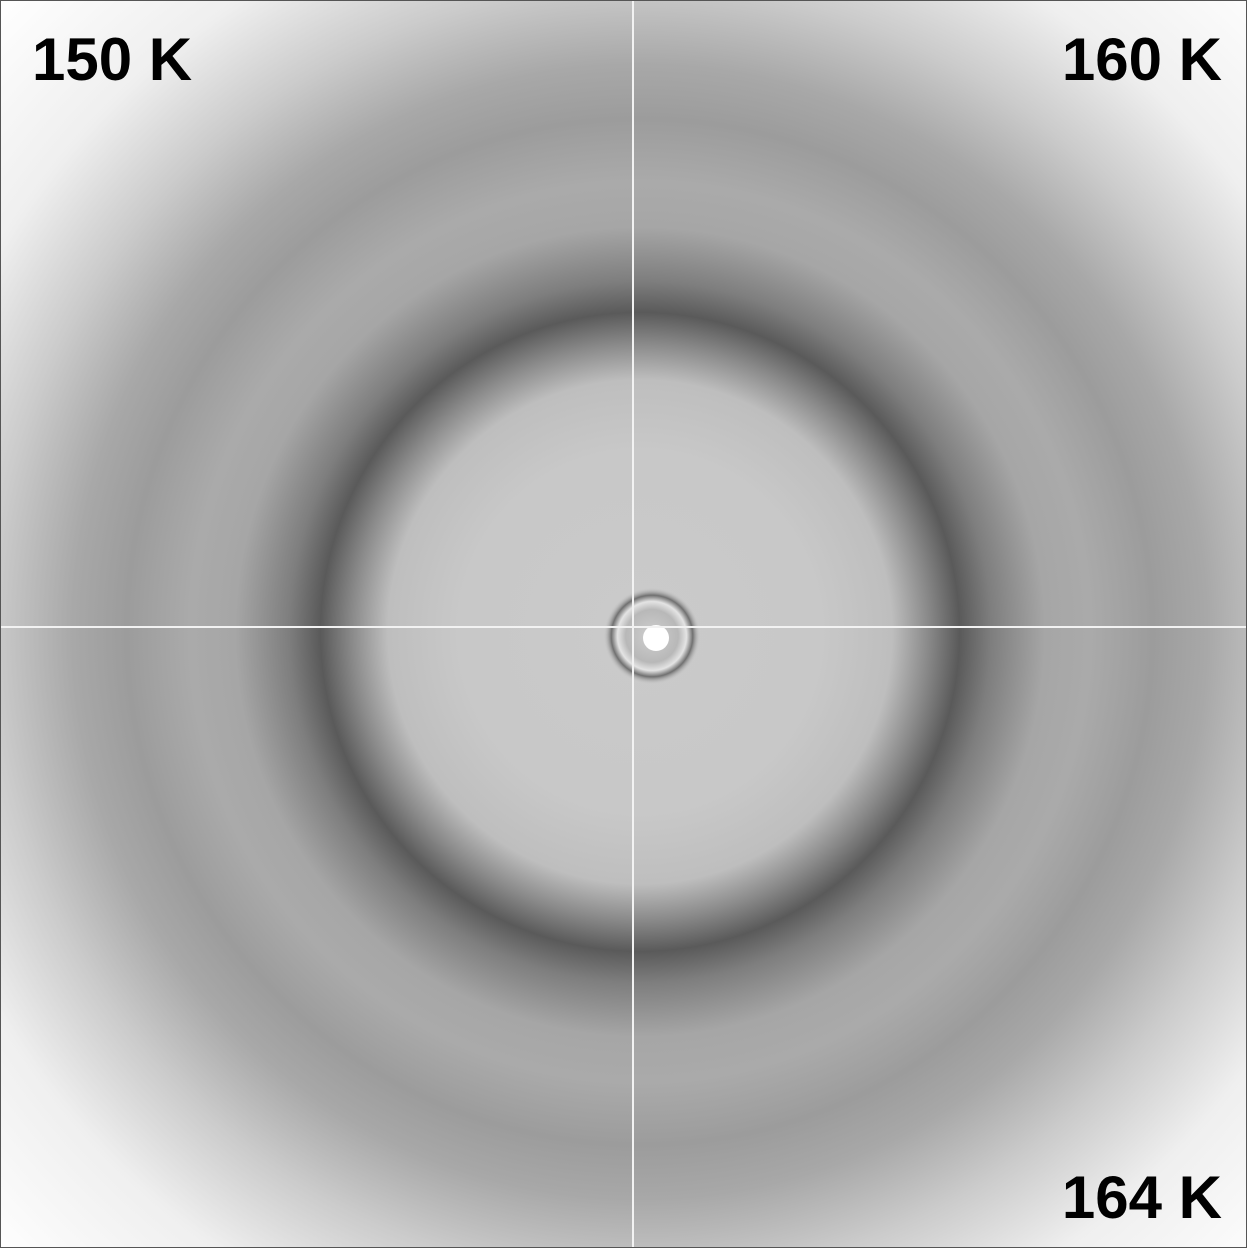  What do you see at coordinates (656, 638) in the screenshot?
I see `beam-center` at bounding box center [656, 638].